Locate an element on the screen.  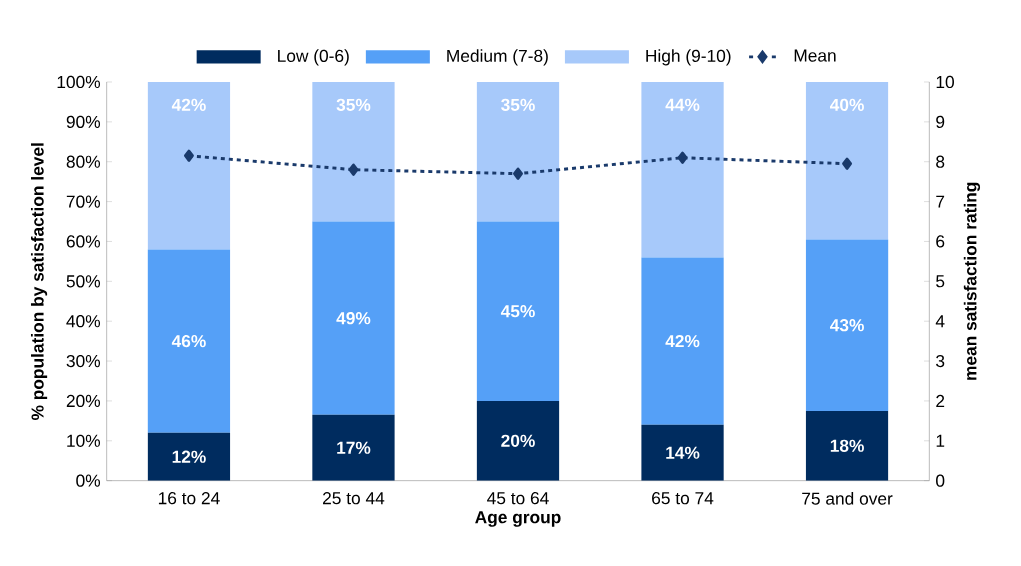
y-tick-label: 40% is located at coordinates (83, 321).